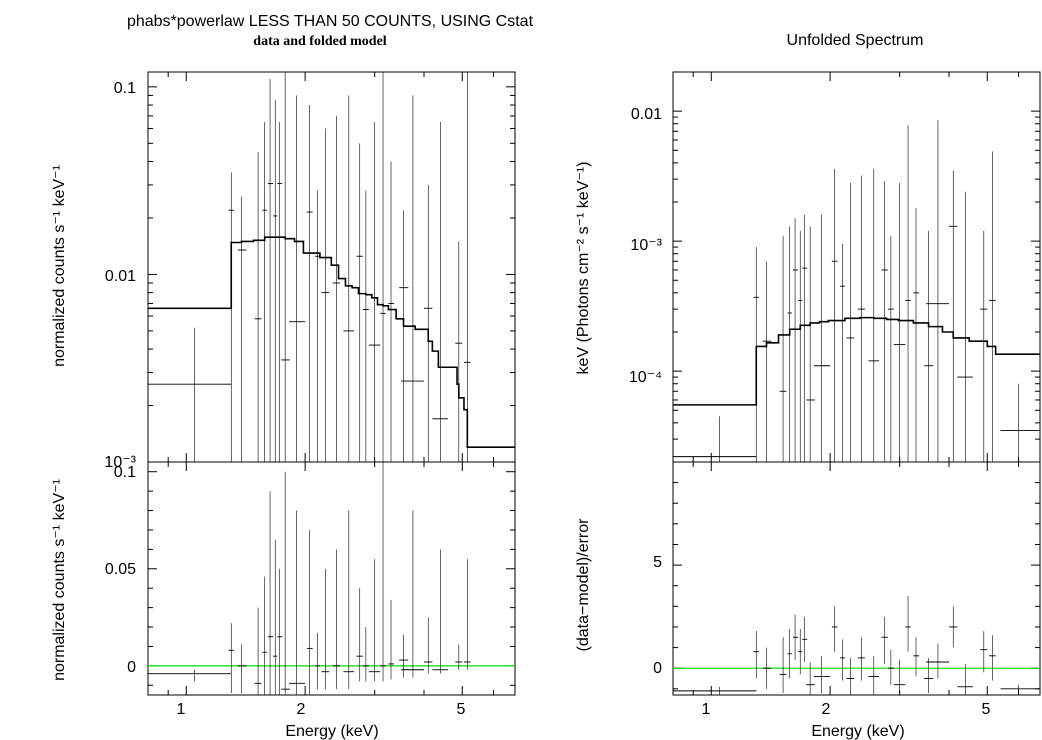  I want to click on left-bottom-ytick-label: 0.1, so click(125, 472).